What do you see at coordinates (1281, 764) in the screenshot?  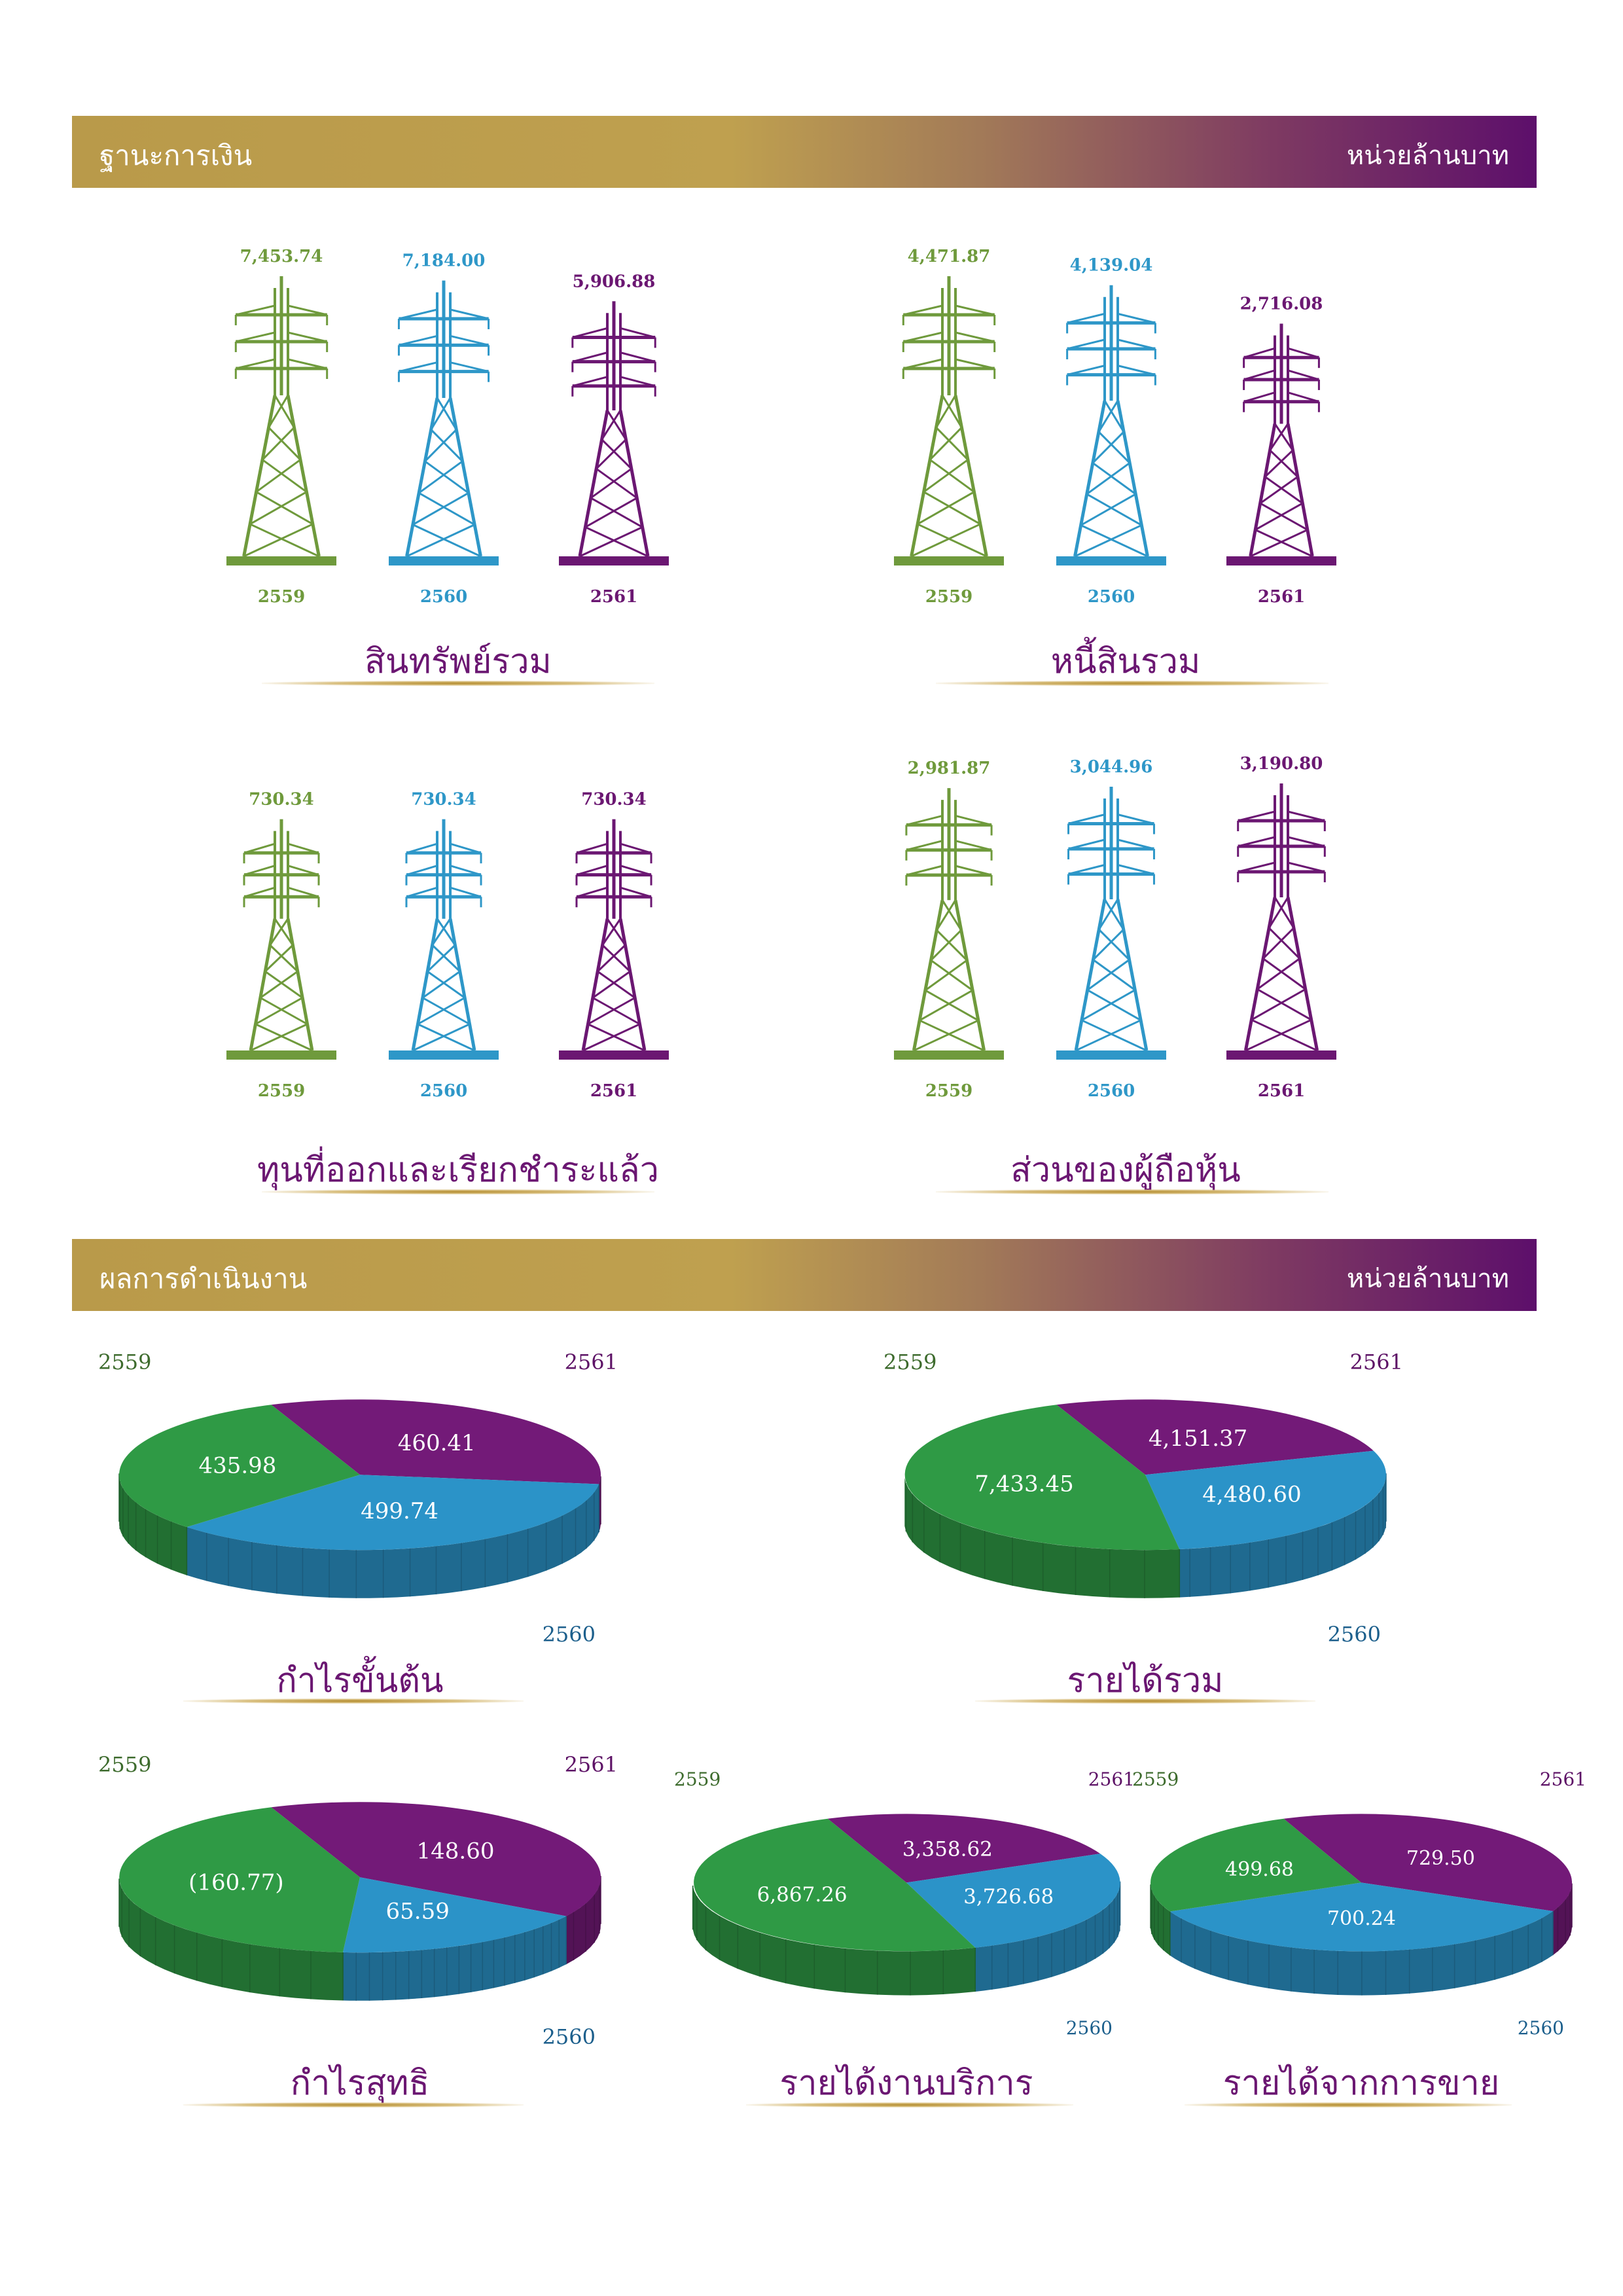 I see `value-label: 3,190.80` at bounding box center [1281, 764].